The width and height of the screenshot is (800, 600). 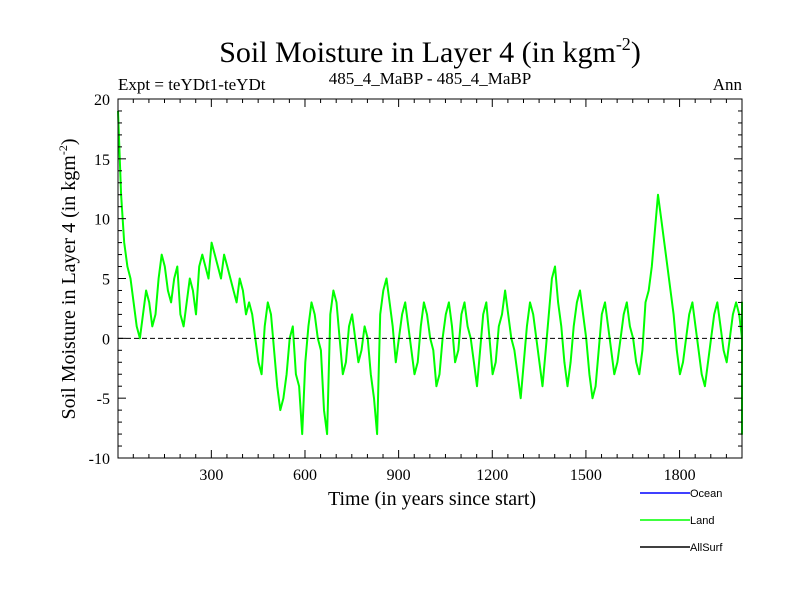 I want to click on y-axis-label: Soil Moisture in Layer 4 (in kgm-2), so click(x=68, y=278).